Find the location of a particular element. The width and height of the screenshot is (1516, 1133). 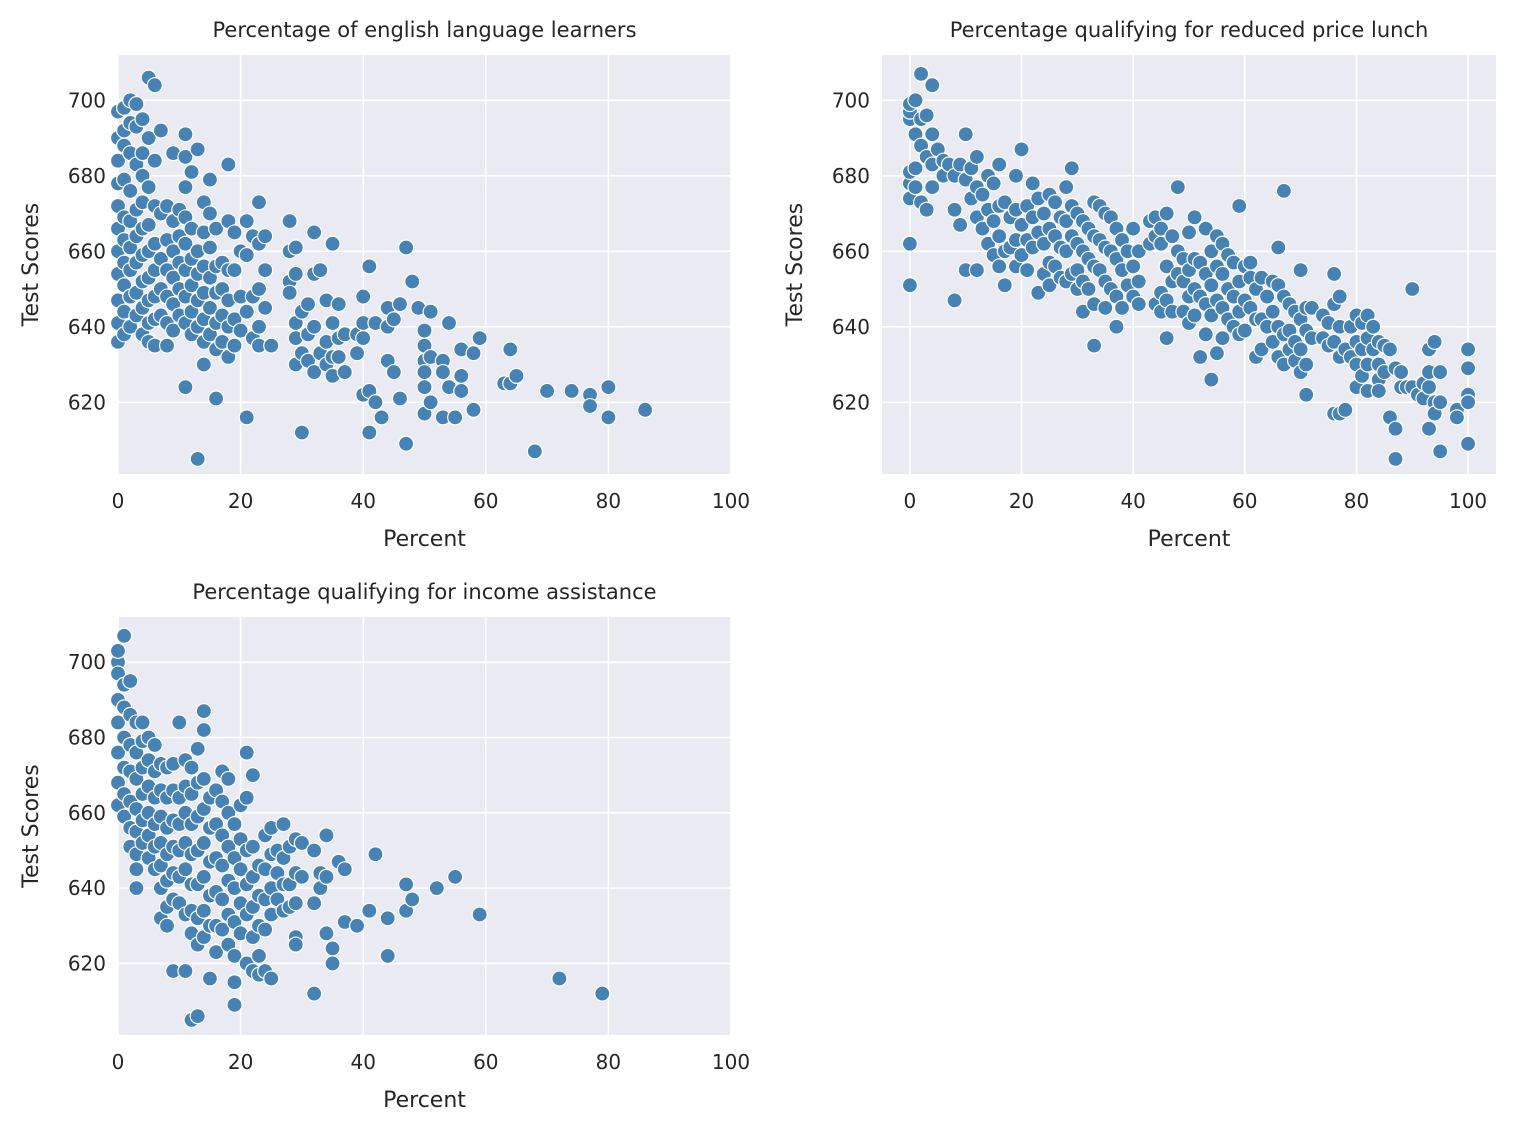

y-tick-label: 700 is located at coordinates (851, 100).